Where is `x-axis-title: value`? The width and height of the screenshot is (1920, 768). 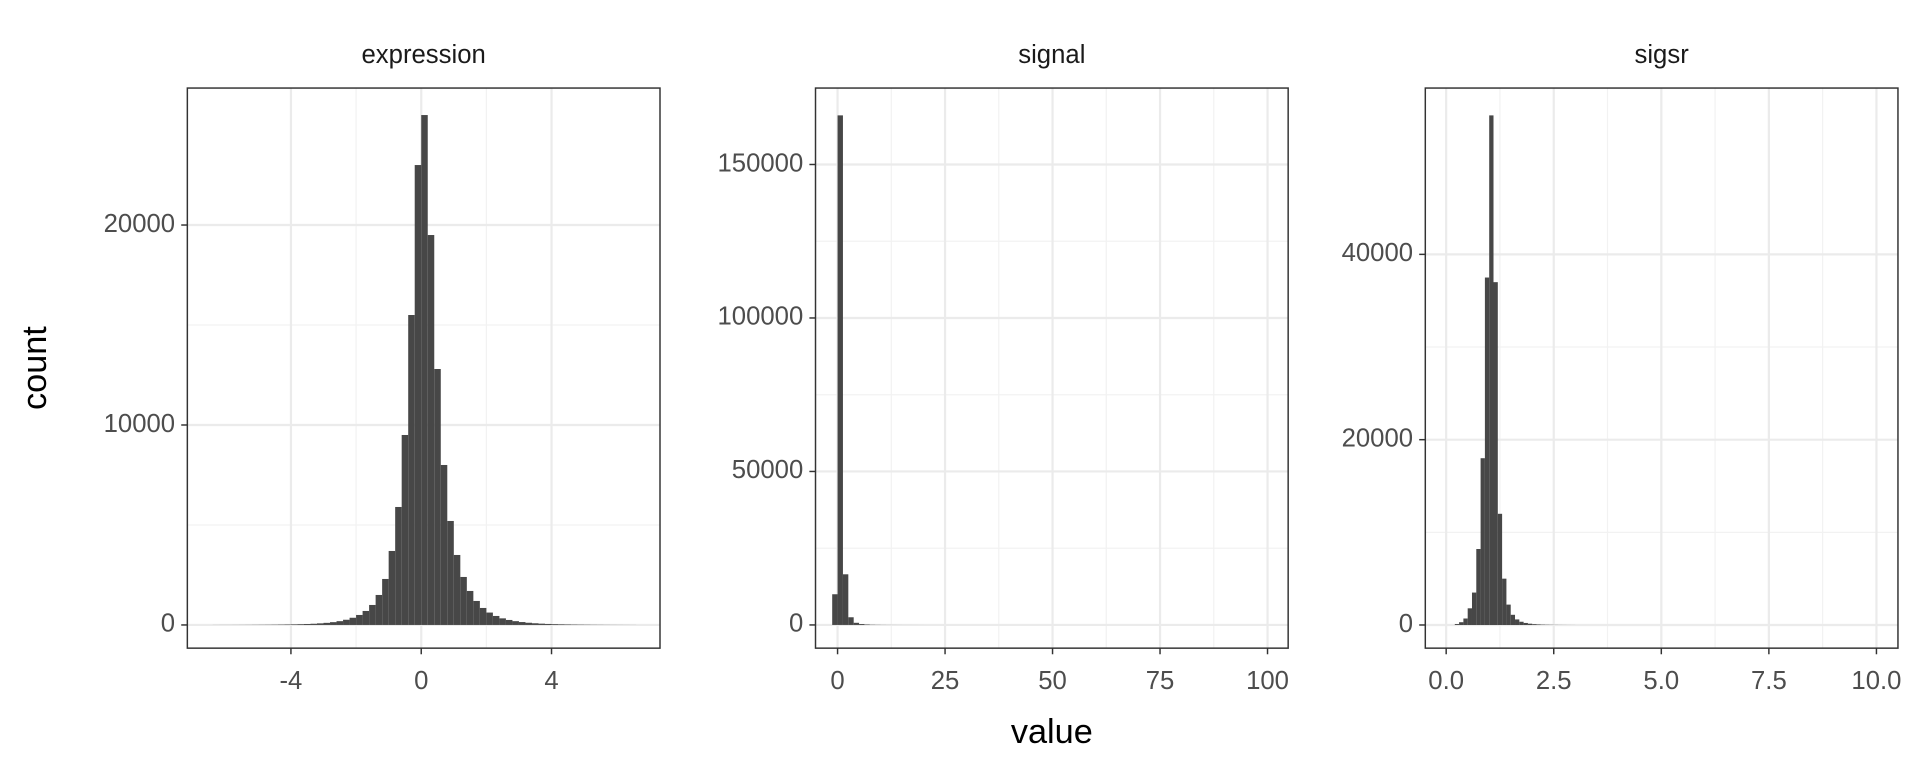
x-axis-title: value is located at coordinates (1052, 732).